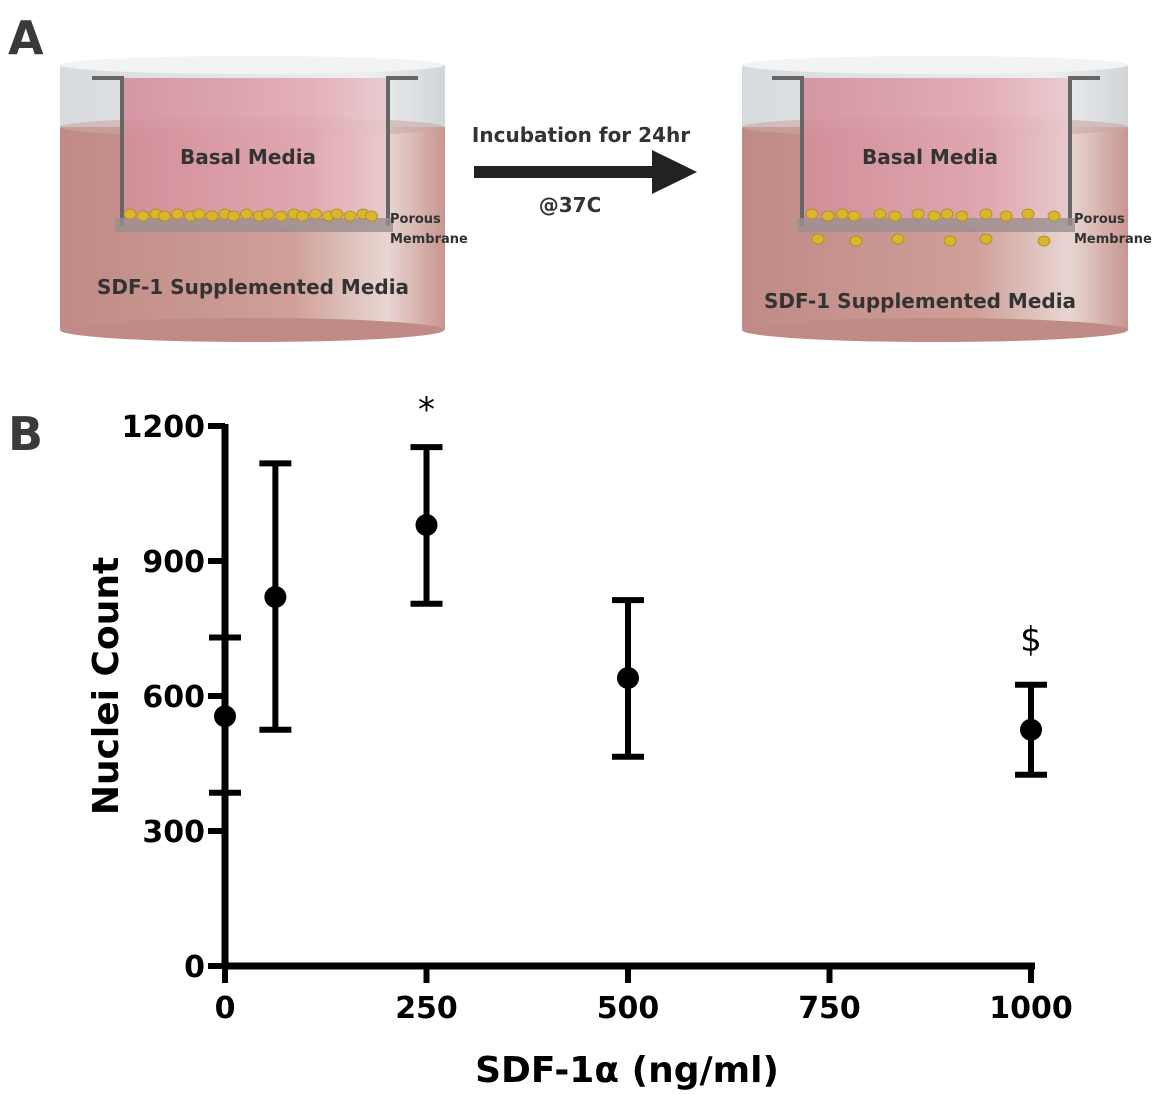  I want to click on cells-right, so click(933, 227).